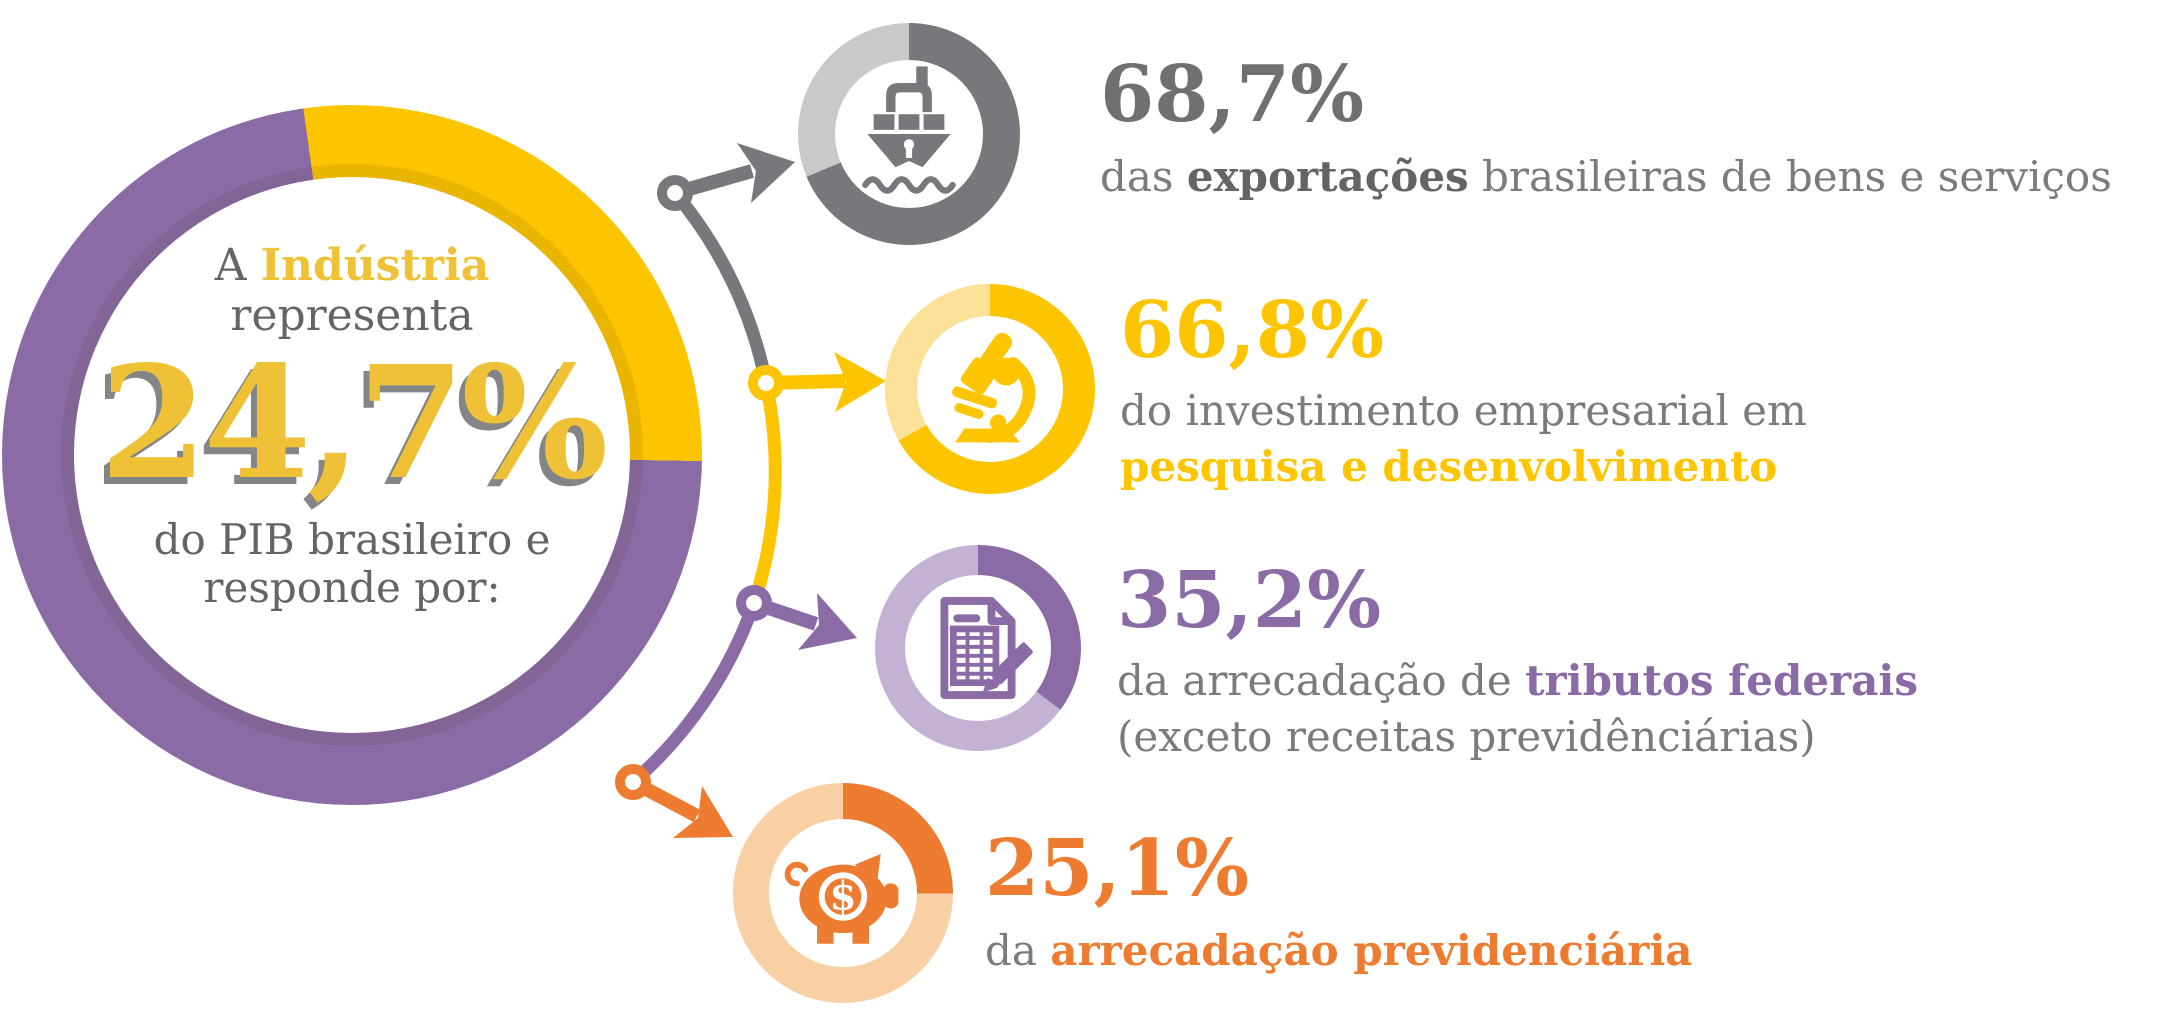  Describe the element at coordinates (721, 286) in the screenshot. I see `connector-arc-gray` at that location.